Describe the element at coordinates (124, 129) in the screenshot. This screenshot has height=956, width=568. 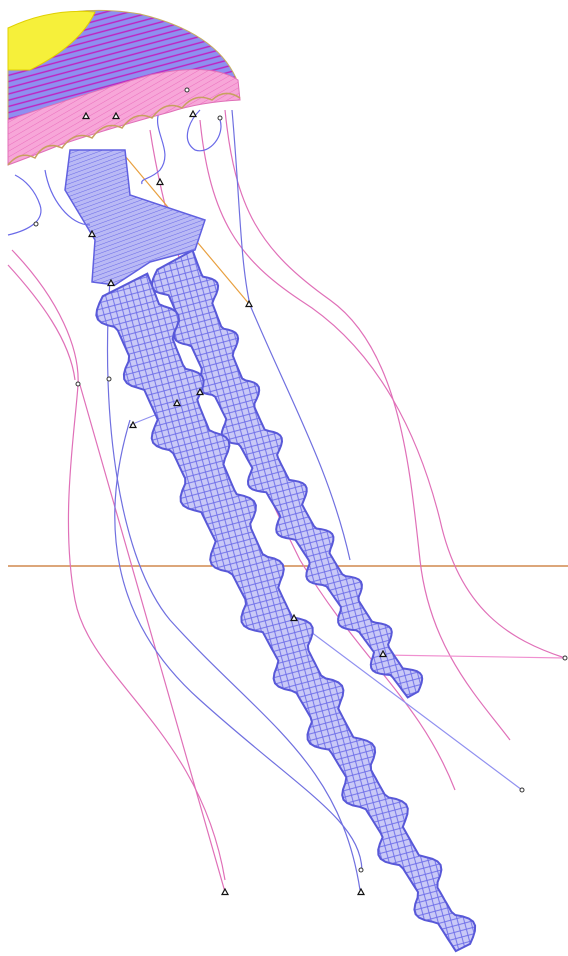
I see `bell-scallops` at that location.